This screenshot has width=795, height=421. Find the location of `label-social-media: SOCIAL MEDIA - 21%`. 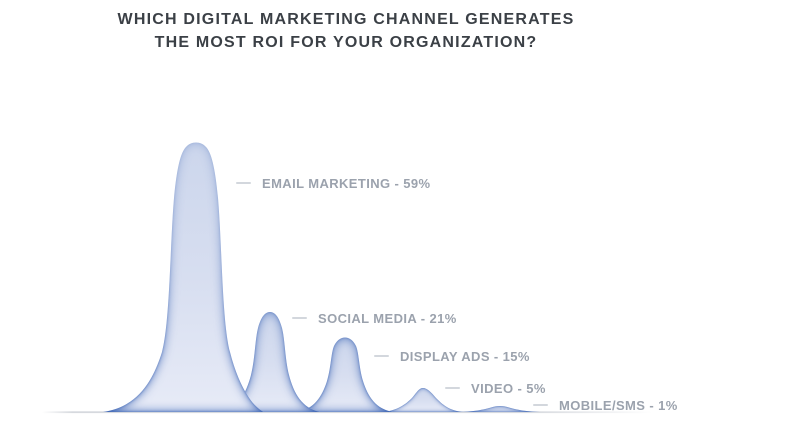

label-social-media: SOCIAL MEDIA - 21% is located at coordinates (374, 318).